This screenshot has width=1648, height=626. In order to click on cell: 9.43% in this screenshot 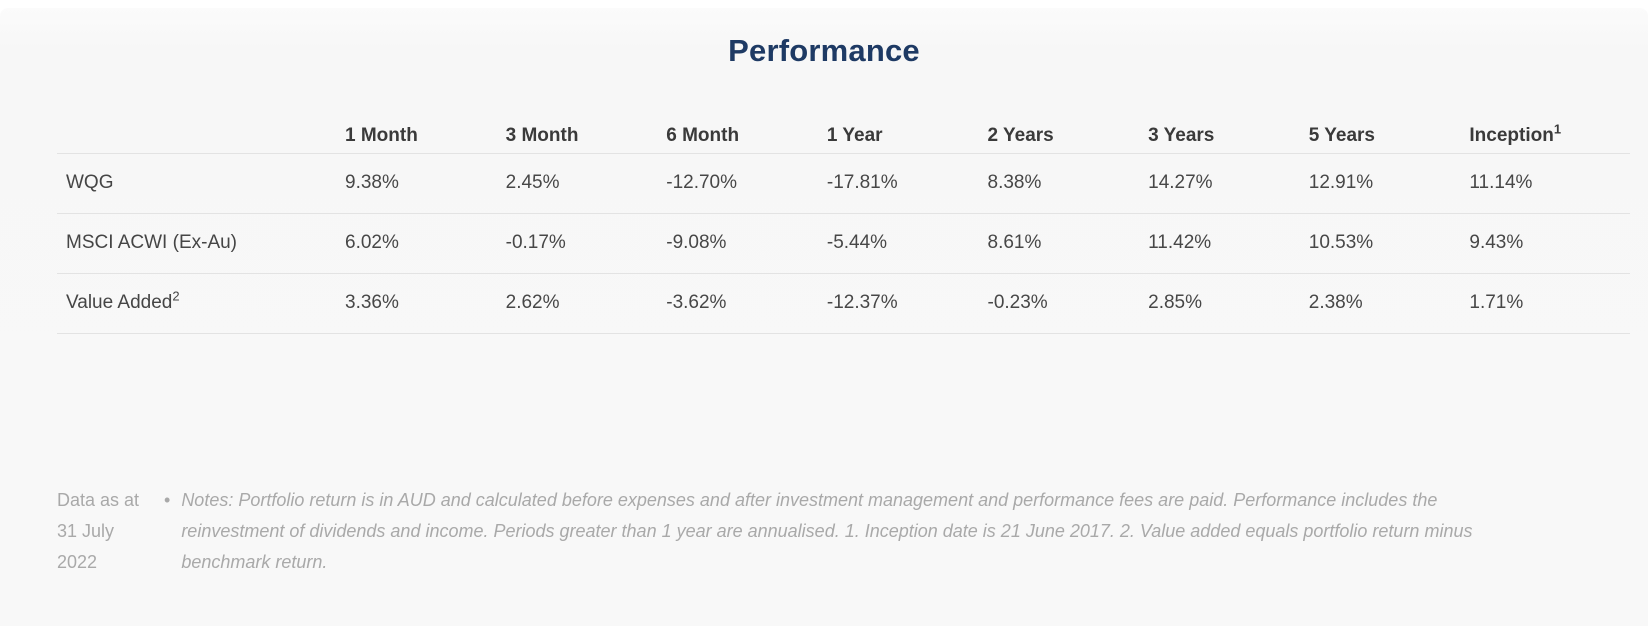, I will do `click(1549, 243)`.